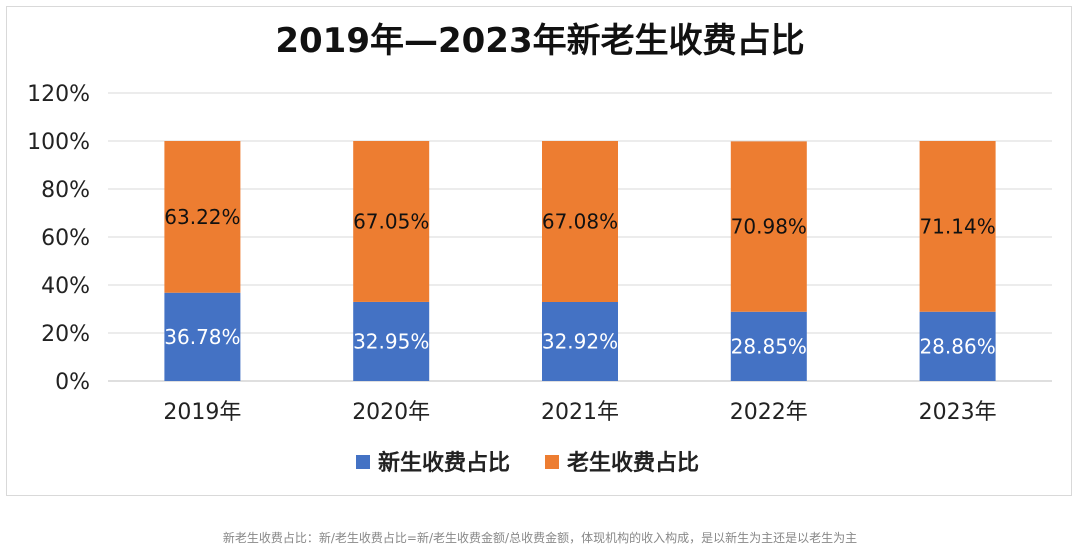 The image size is (1080, 553). I want to click on data-label: 71.14%, so click(957, 226).